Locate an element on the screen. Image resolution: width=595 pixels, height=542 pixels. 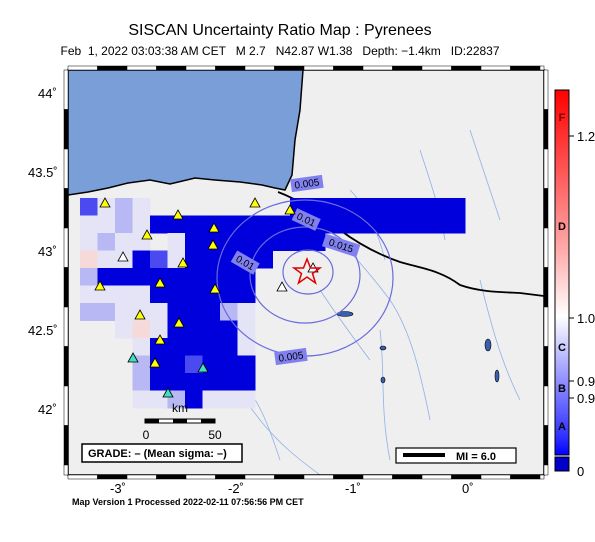
lat-tick-label: 42.5˚ is located at coordinates (43, 330).